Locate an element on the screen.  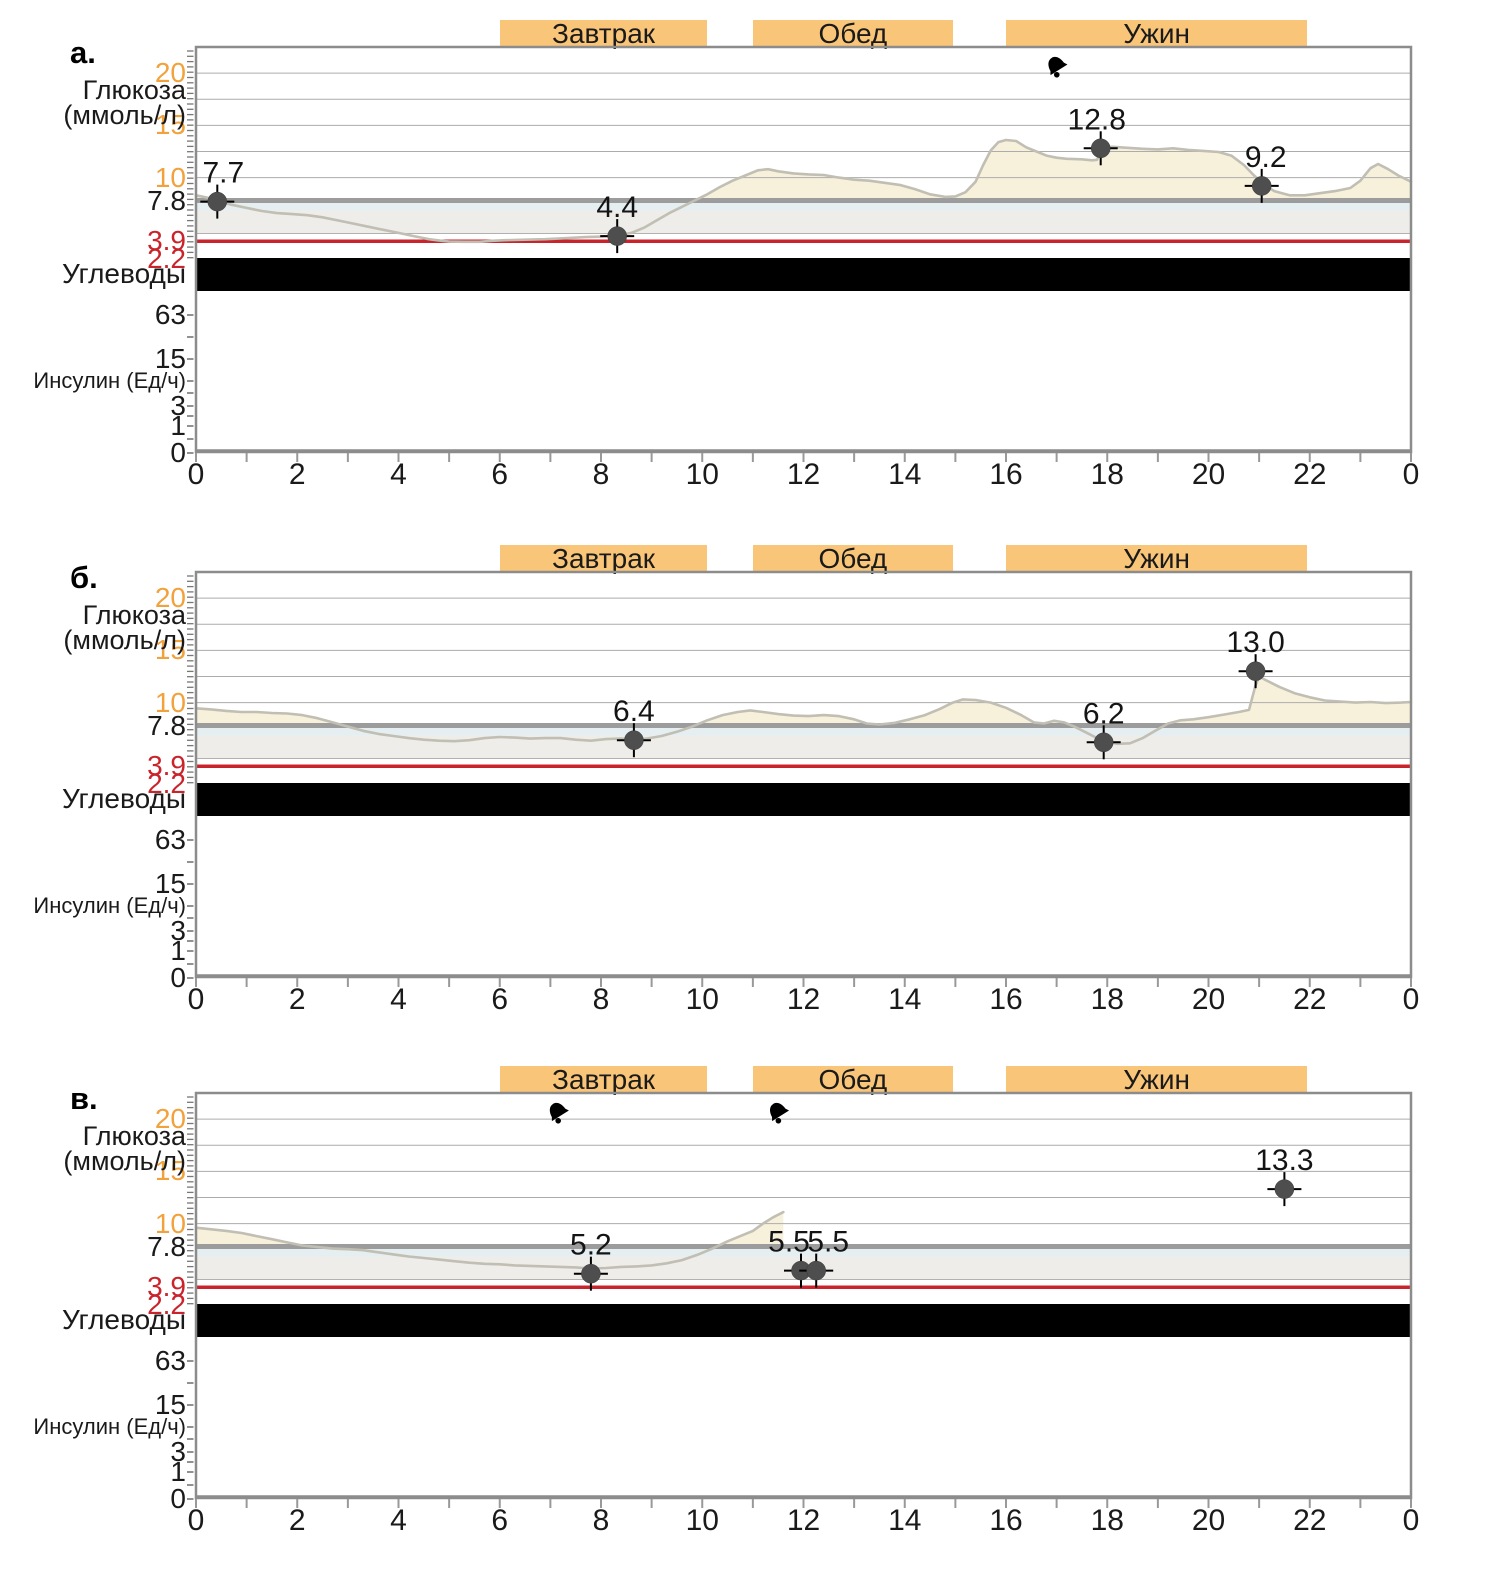
calibration-value-label: 9.2 is located at coordinates (1266, 157).